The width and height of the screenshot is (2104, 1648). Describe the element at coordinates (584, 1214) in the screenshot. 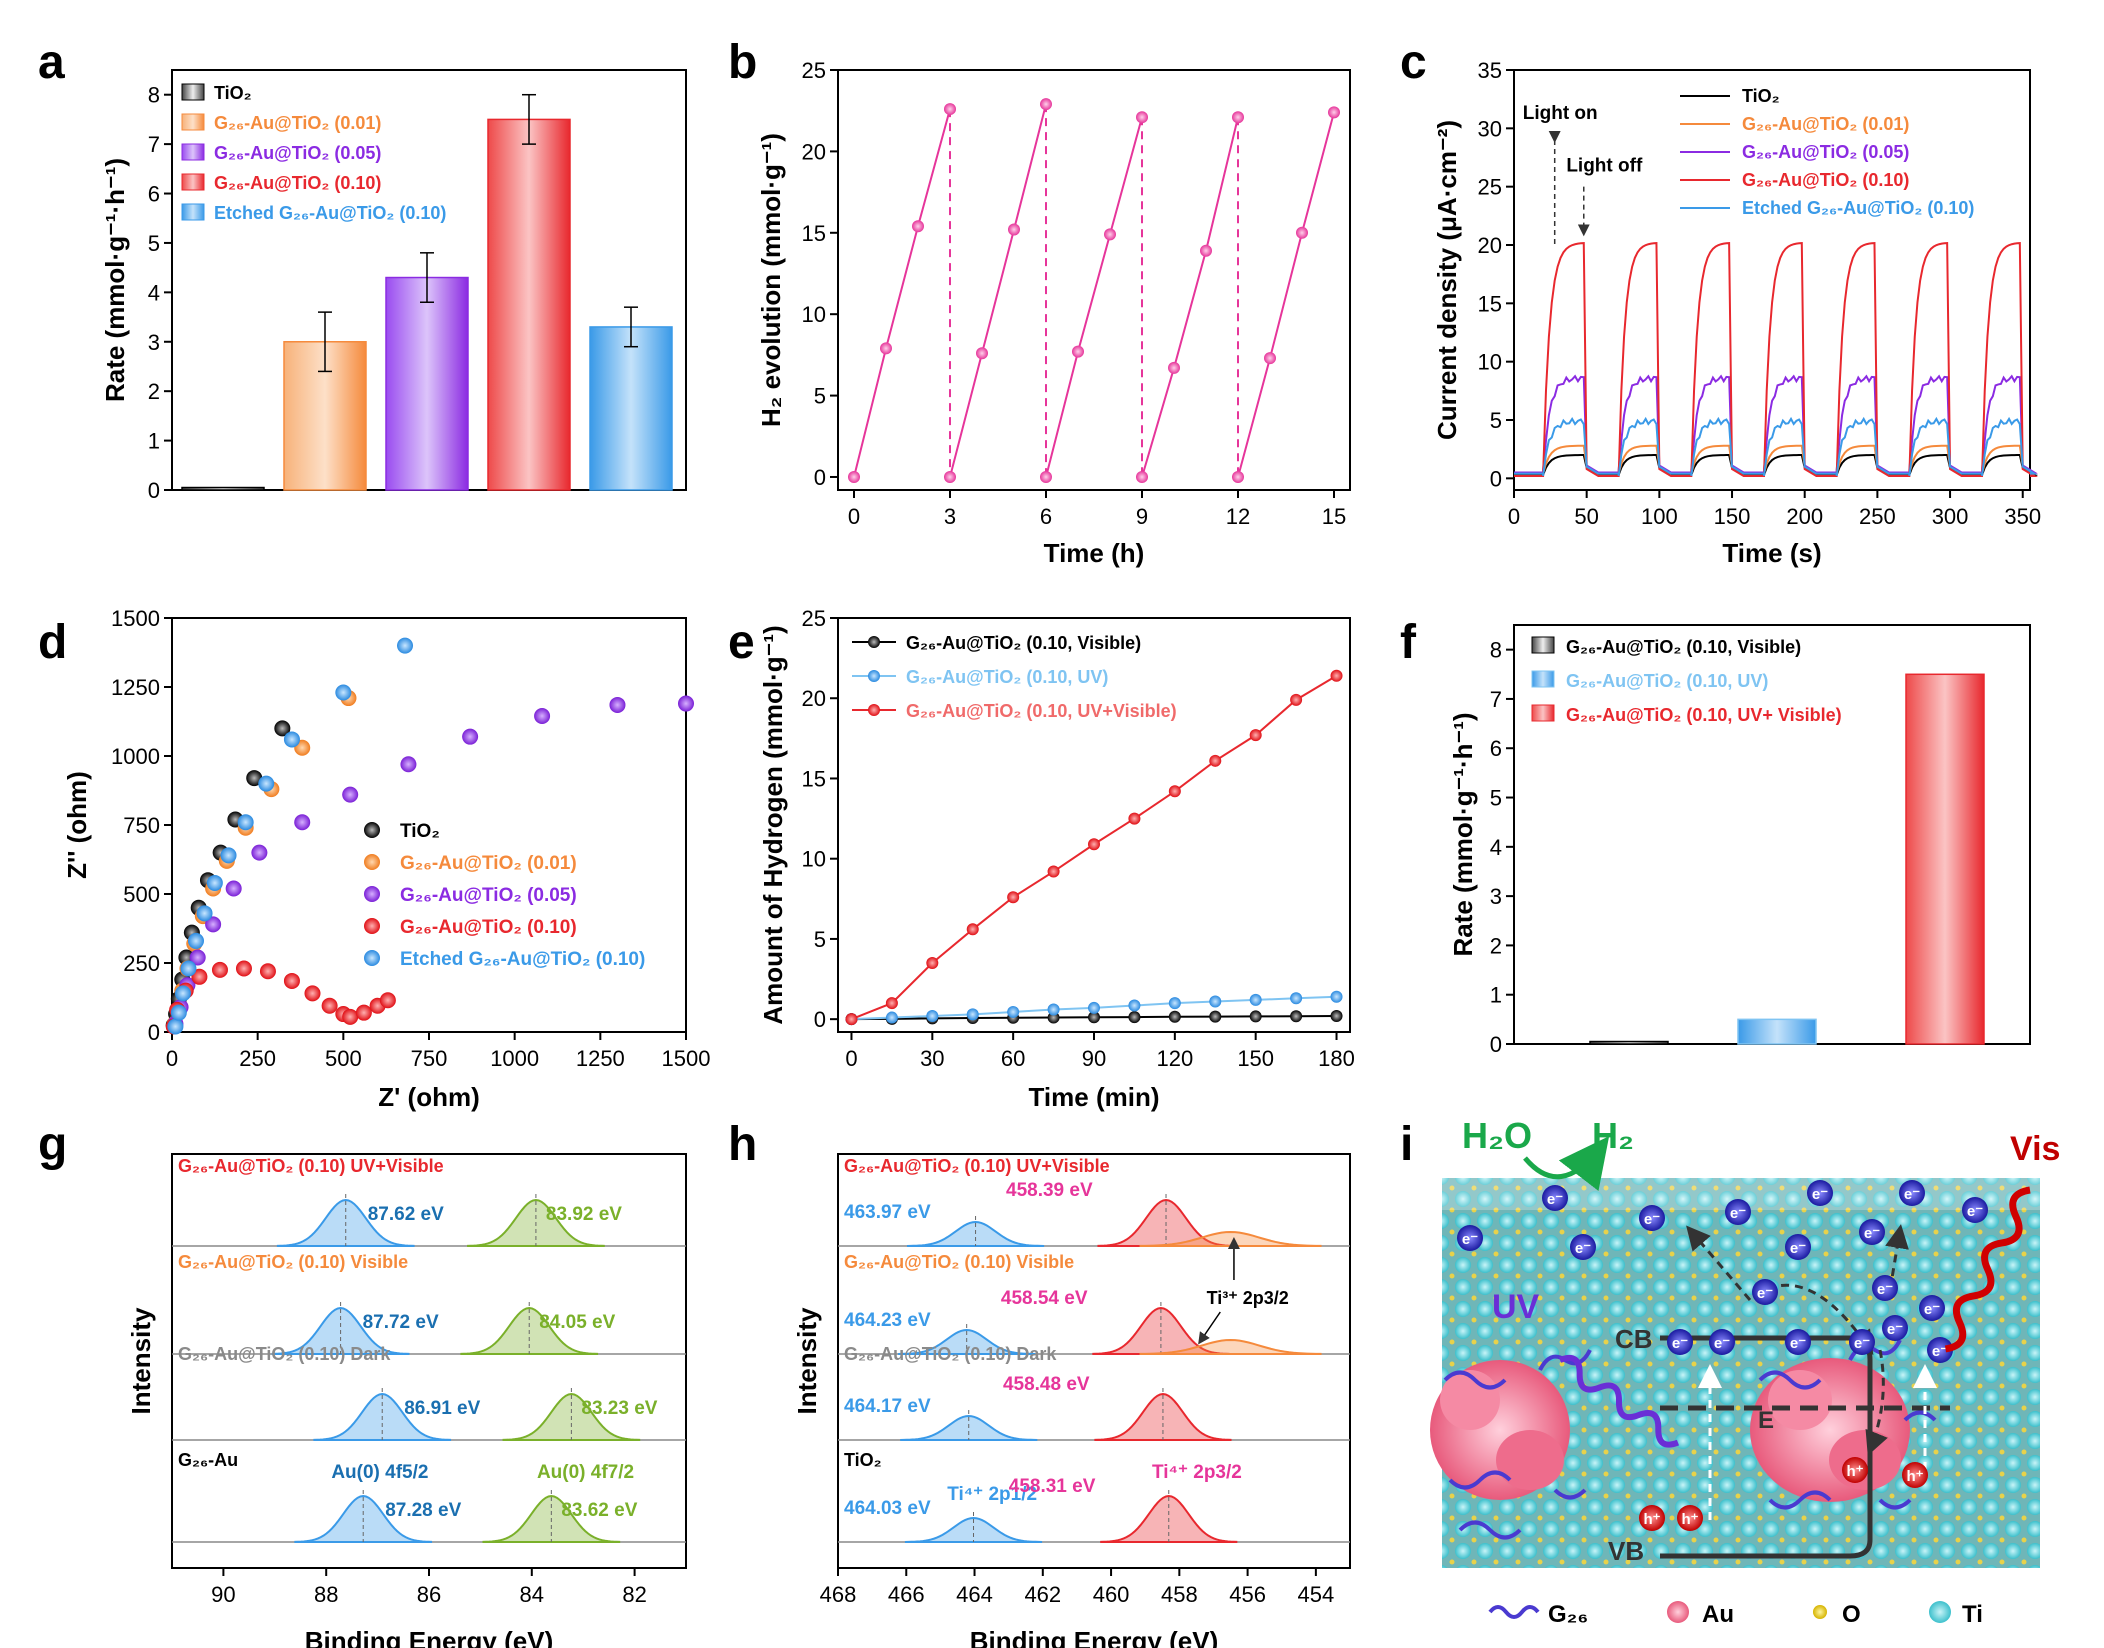

I see `peak-energy-label: 83.92 eV` at that location.